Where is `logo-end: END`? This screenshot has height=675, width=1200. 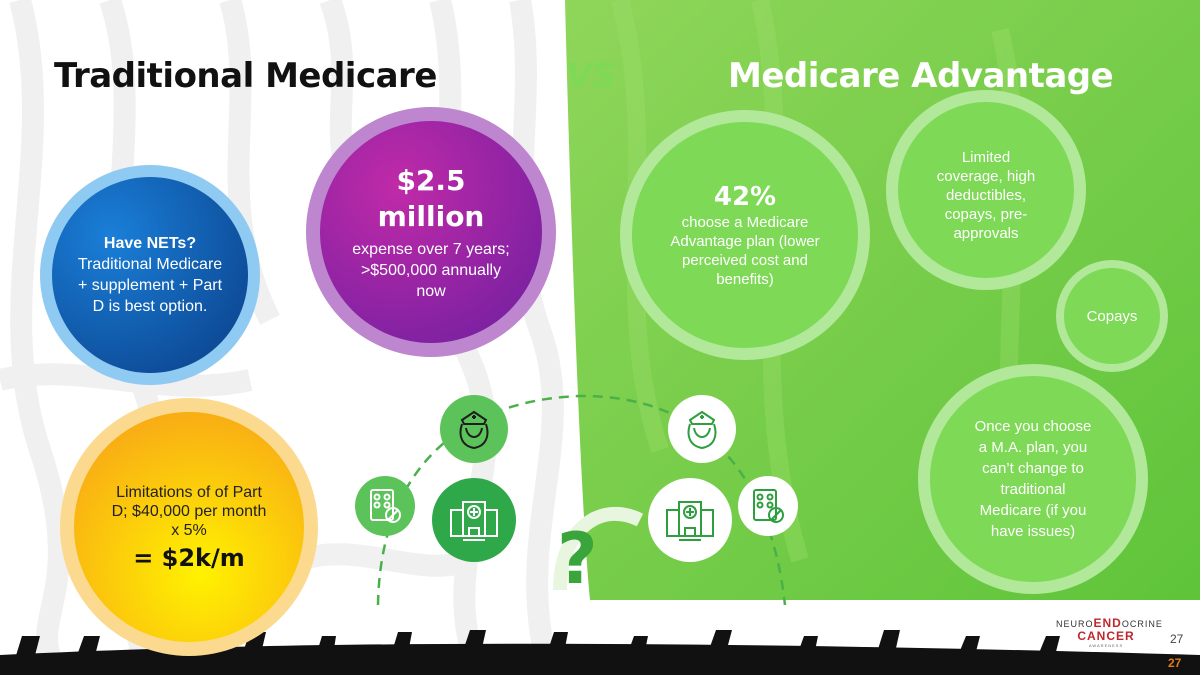
logo-end: END is located at coordinates (1107, 623).